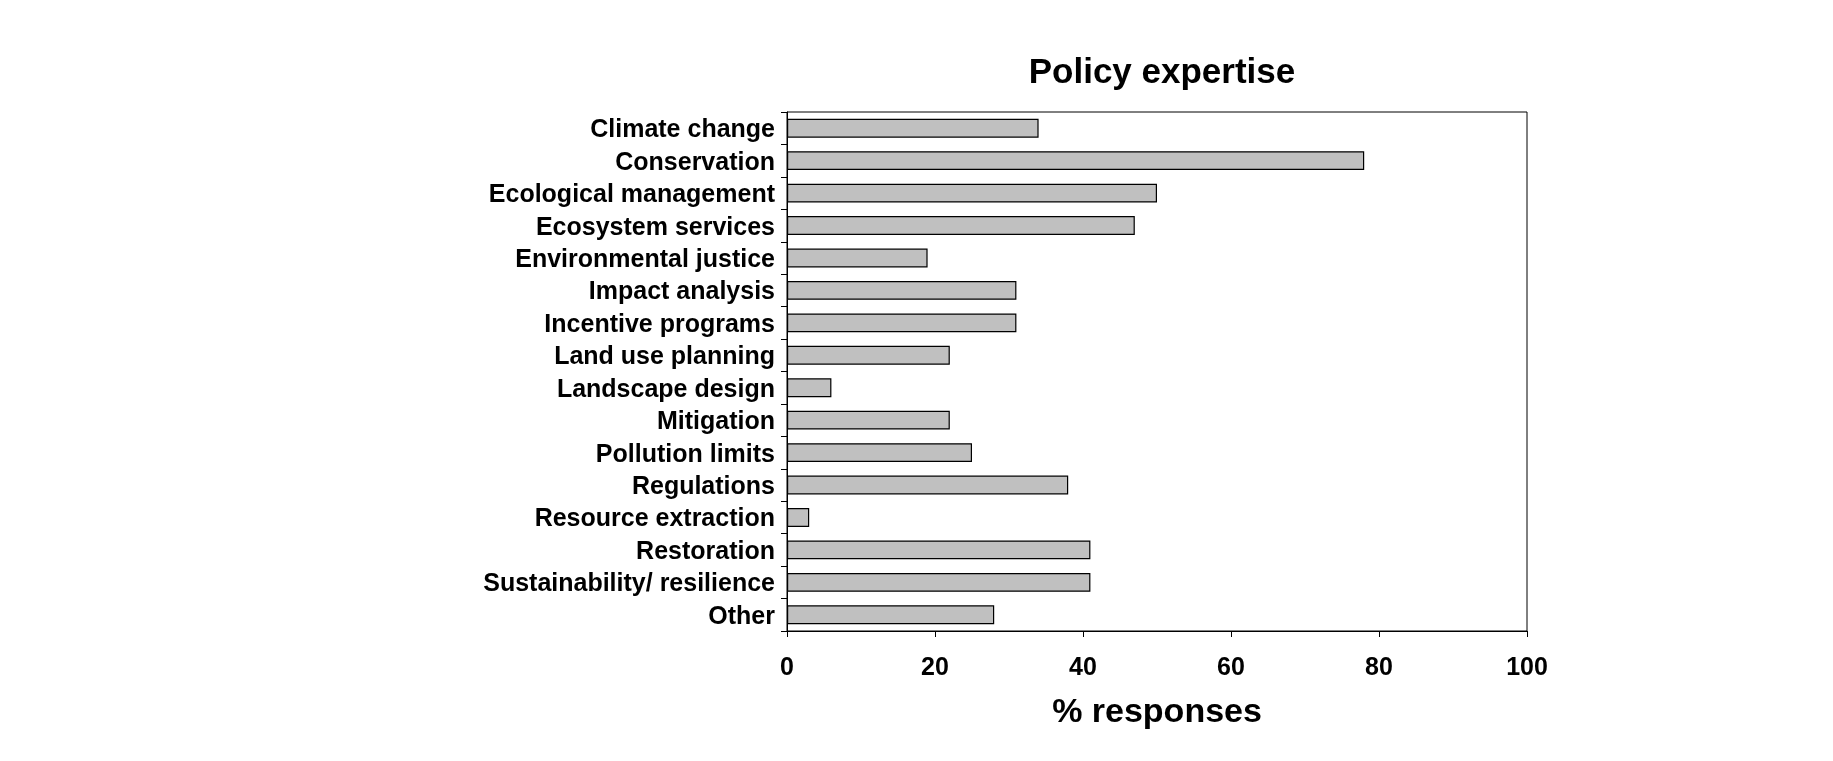 This screenshot has width=1833, height=761. Describe the element at coordinates (1379, 665) in the screenshot. I see `x-tick-label: 80` at that location.